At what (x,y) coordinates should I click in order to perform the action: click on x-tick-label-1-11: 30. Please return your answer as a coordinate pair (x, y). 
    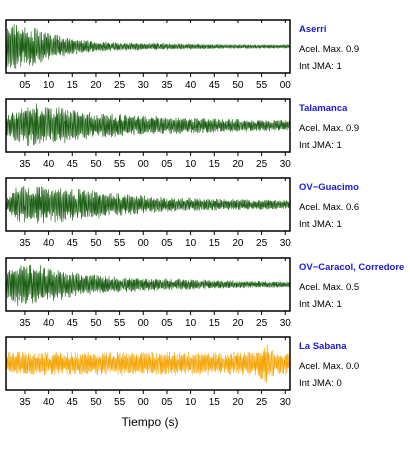
    Looking at the image, I should click on (286, 164).